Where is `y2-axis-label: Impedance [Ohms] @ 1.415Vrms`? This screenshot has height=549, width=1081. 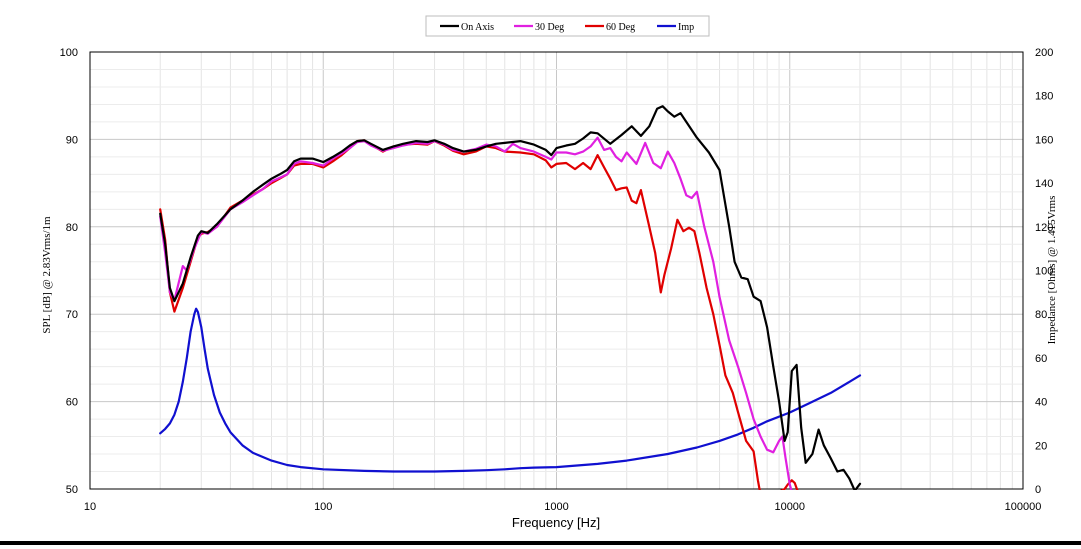
y2-axis-label: Impedance [Ohms] @ 1.415Vrms is located at coordinates (1052, 270).